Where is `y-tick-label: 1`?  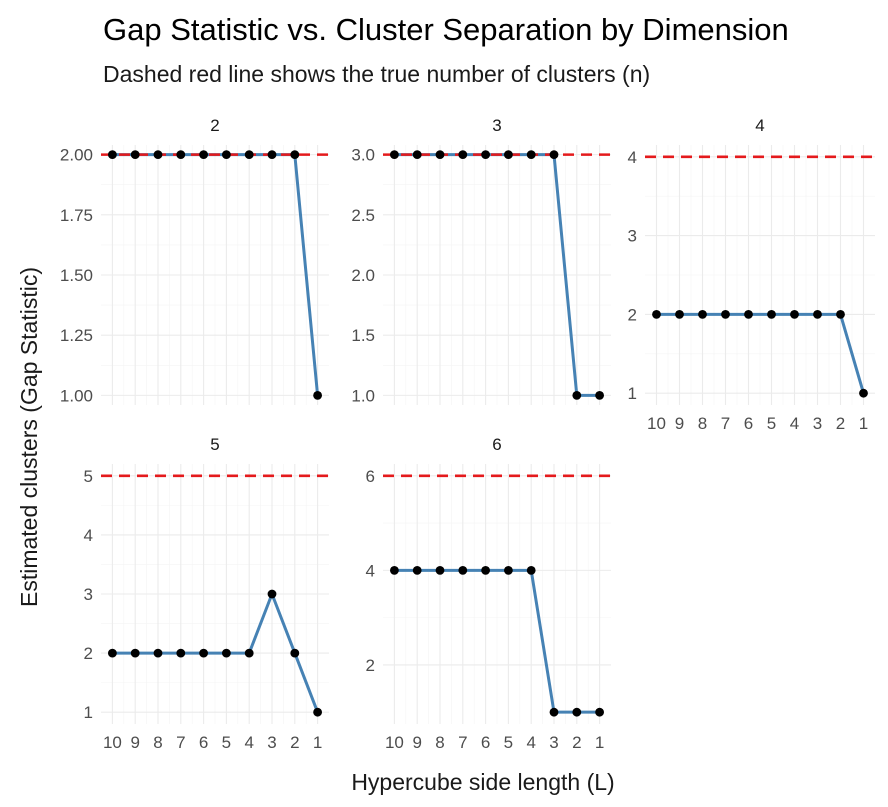 y-tick-label: 1 is located at coordinates (88, 712).